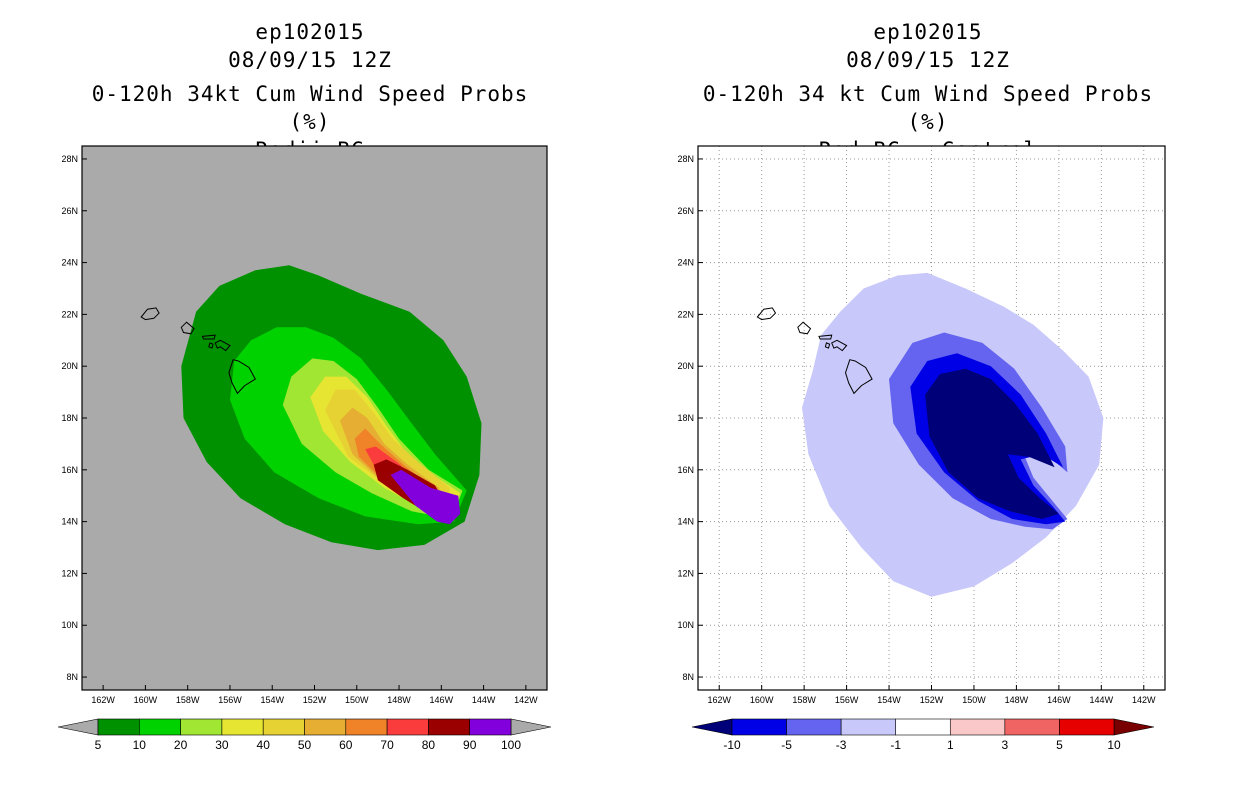  Describe the element at coordinates (146, 700) in the screenshot. I see `left-x-tick-label: 160W` at that location.